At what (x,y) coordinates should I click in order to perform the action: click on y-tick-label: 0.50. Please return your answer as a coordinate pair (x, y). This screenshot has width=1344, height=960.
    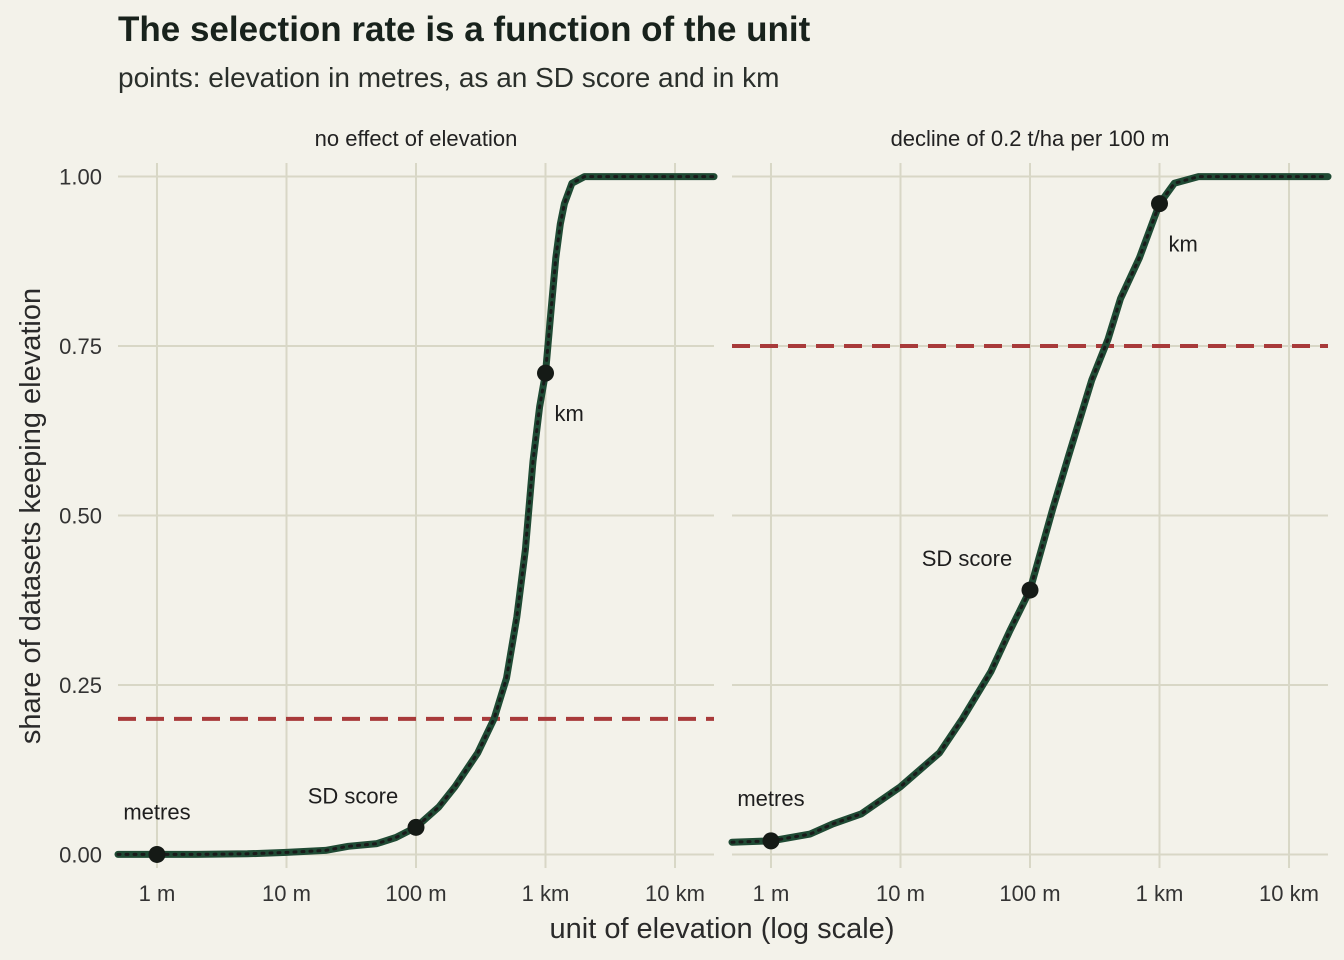
    Looking at the image, I should click on (80, 516).